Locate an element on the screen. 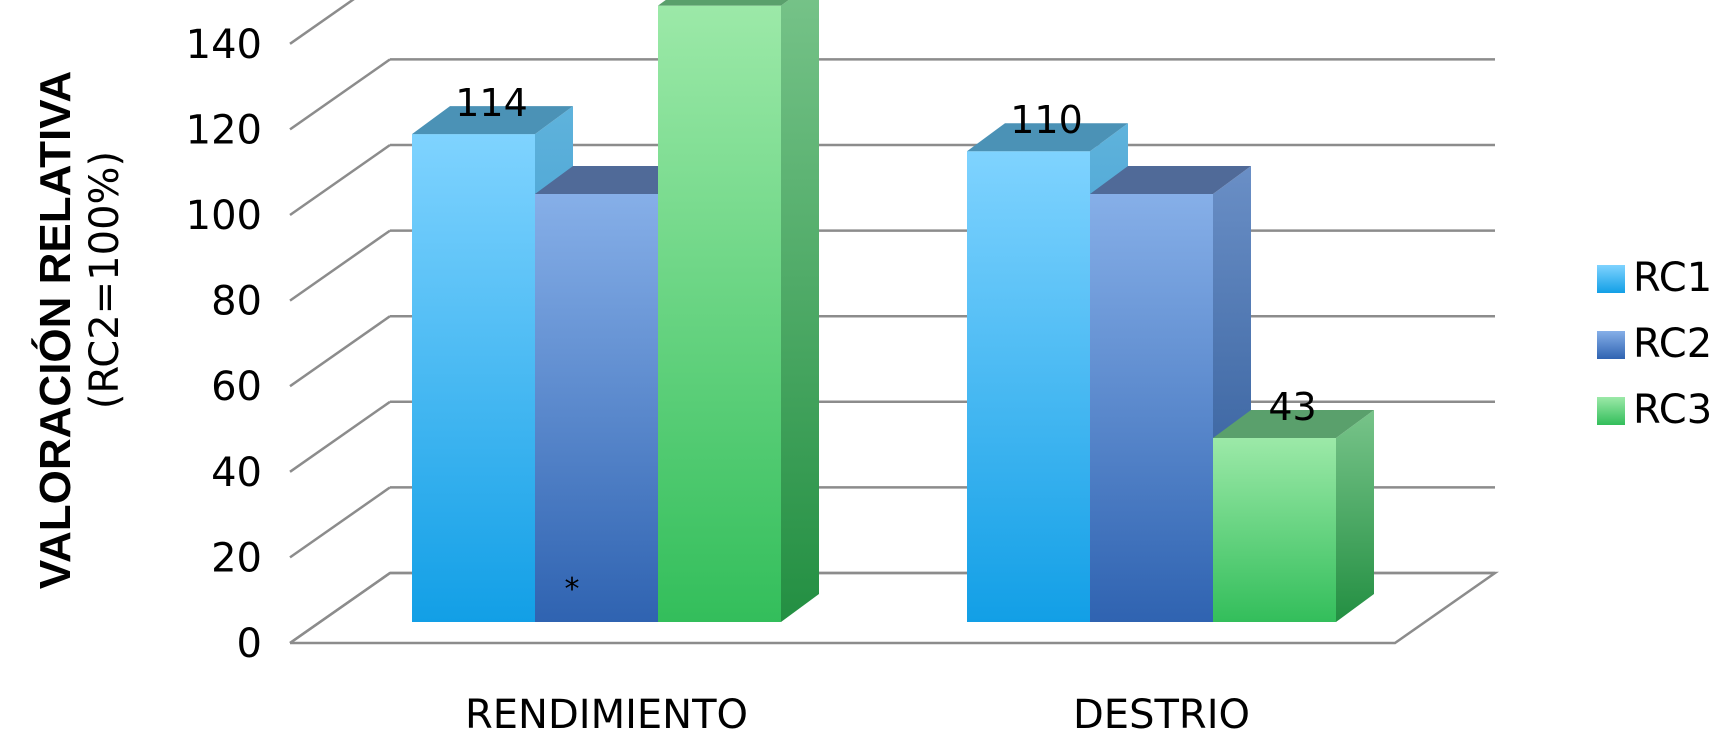  y-axis-label: VALORACIÓN RELATIVA is located at coordinates (55, 330).